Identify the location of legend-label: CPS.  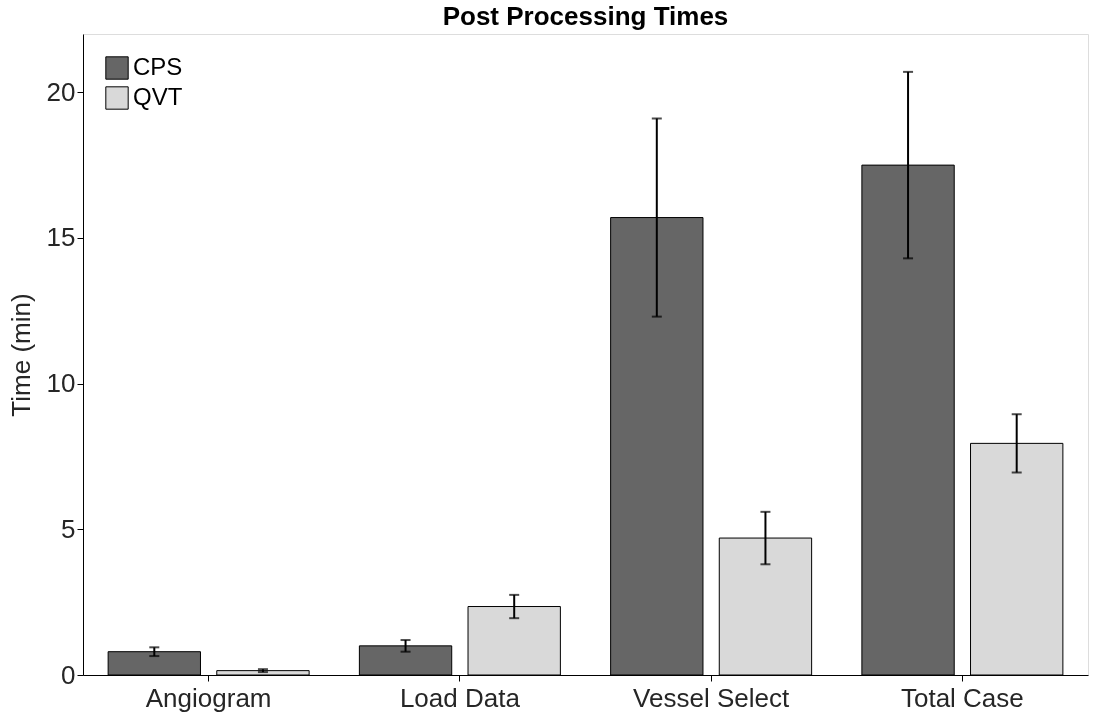
(158, 66).